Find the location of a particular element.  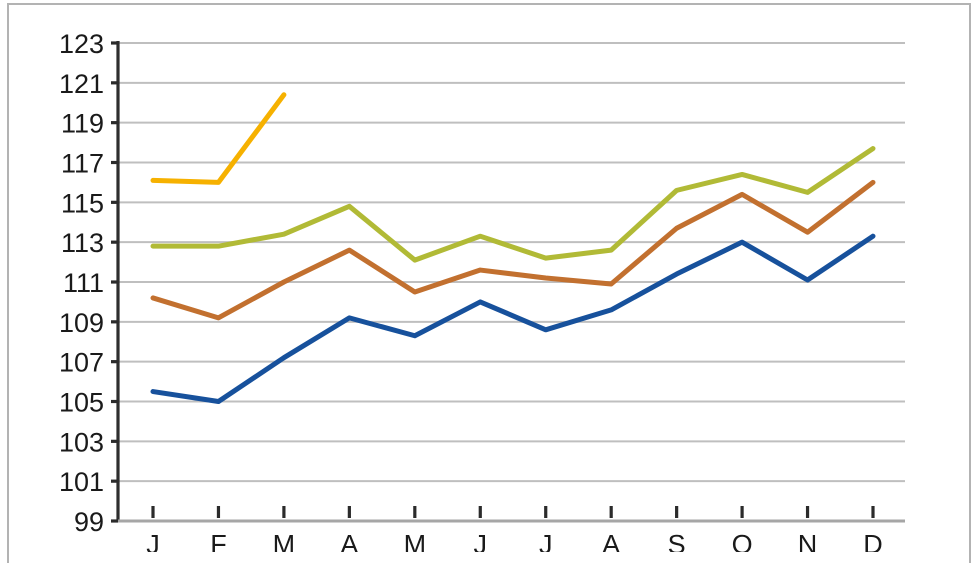

y-axis-label: 113 is located at coordinates (82, 243).